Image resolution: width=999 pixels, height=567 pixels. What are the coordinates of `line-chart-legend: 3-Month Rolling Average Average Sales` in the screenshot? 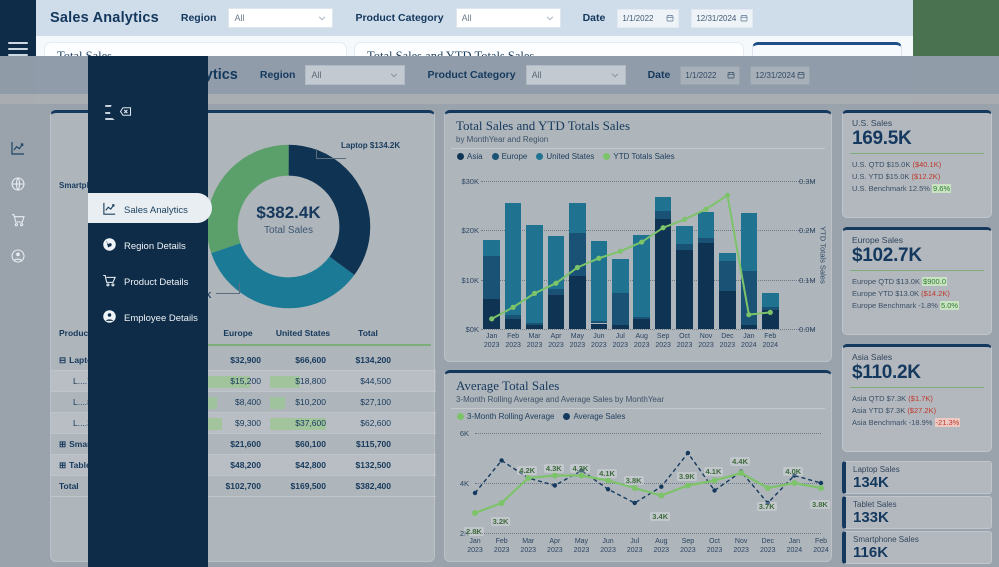 It's located at (638, 415).